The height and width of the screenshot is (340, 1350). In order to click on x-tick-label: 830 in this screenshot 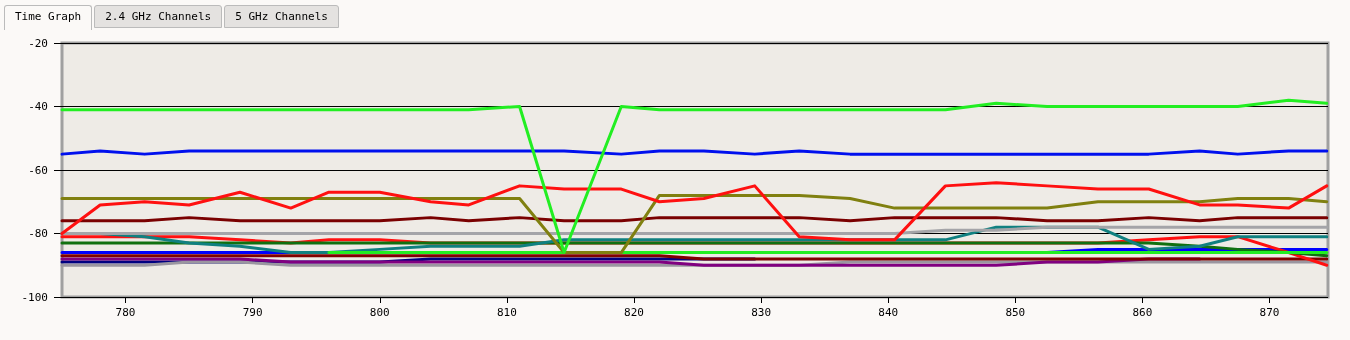, I will do `click(761, 312)`.